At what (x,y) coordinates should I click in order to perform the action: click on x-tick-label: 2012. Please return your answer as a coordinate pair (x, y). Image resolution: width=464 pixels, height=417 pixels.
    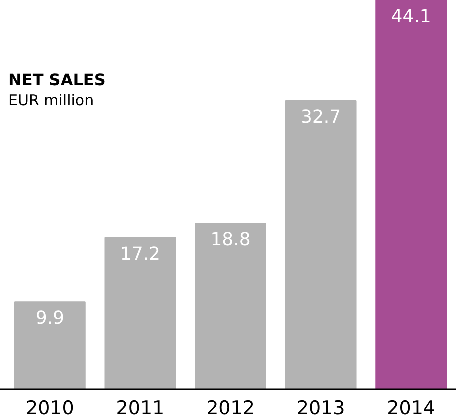
    Looking at the image, I should click on (230, 407).